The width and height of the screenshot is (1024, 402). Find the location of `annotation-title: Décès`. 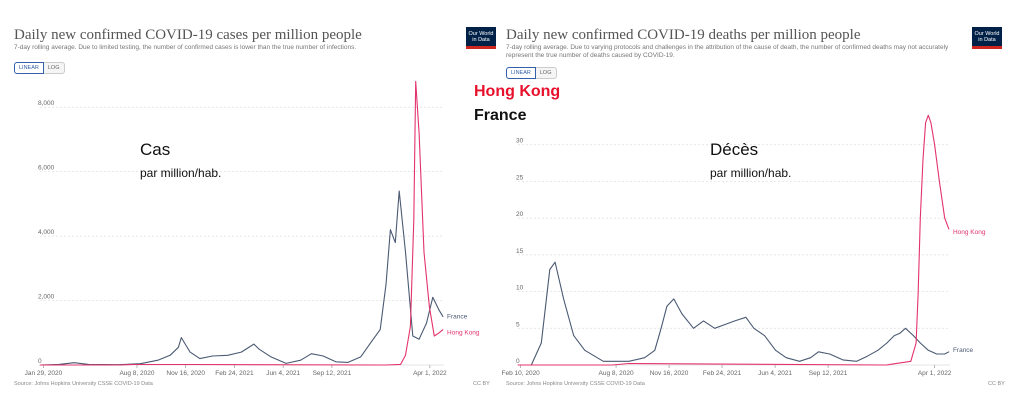

annotation-title: Décès is located at coordinates (734, 149).